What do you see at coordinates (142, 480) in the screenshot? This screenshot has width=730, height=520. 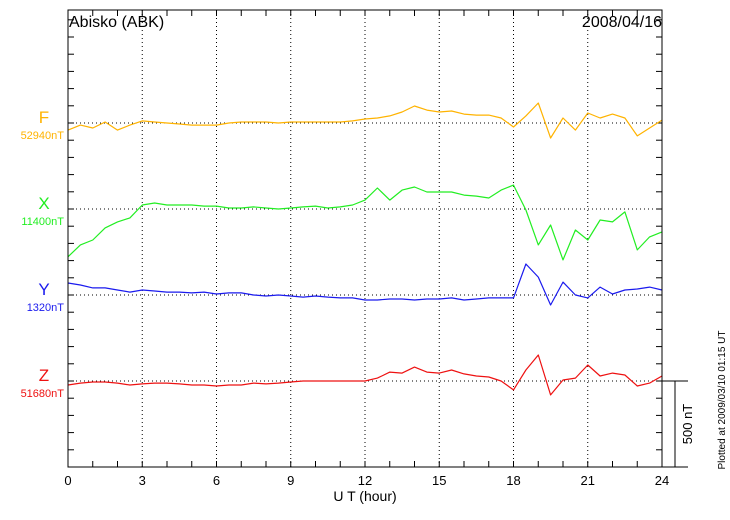 I see `x-tick-label: 3` at bounding box center [142, 480].